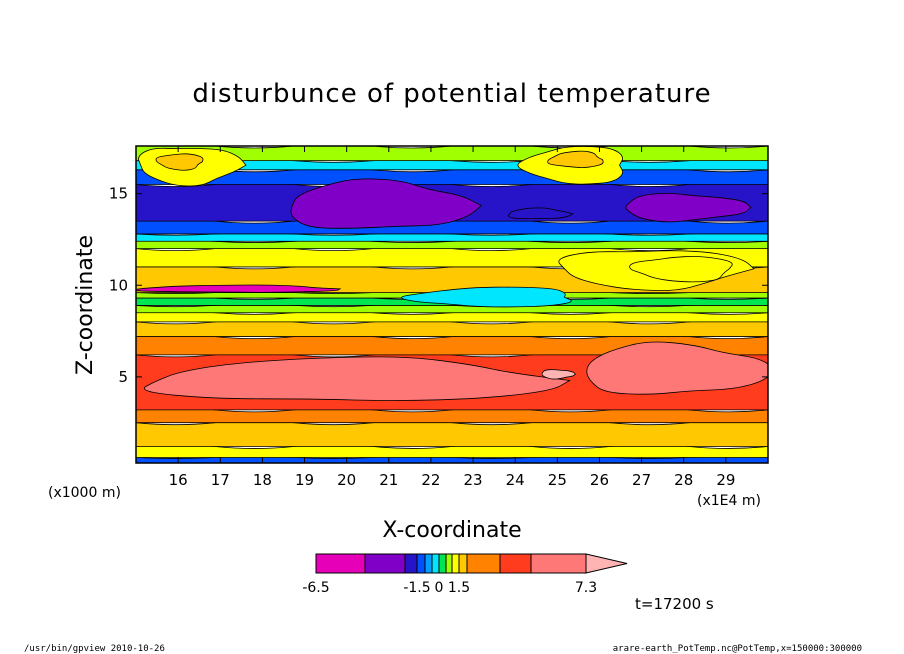 The width and height of the screenshot is (904, 654). I want to click on y-axis-label: Z-coordinate, so click(85, 305).